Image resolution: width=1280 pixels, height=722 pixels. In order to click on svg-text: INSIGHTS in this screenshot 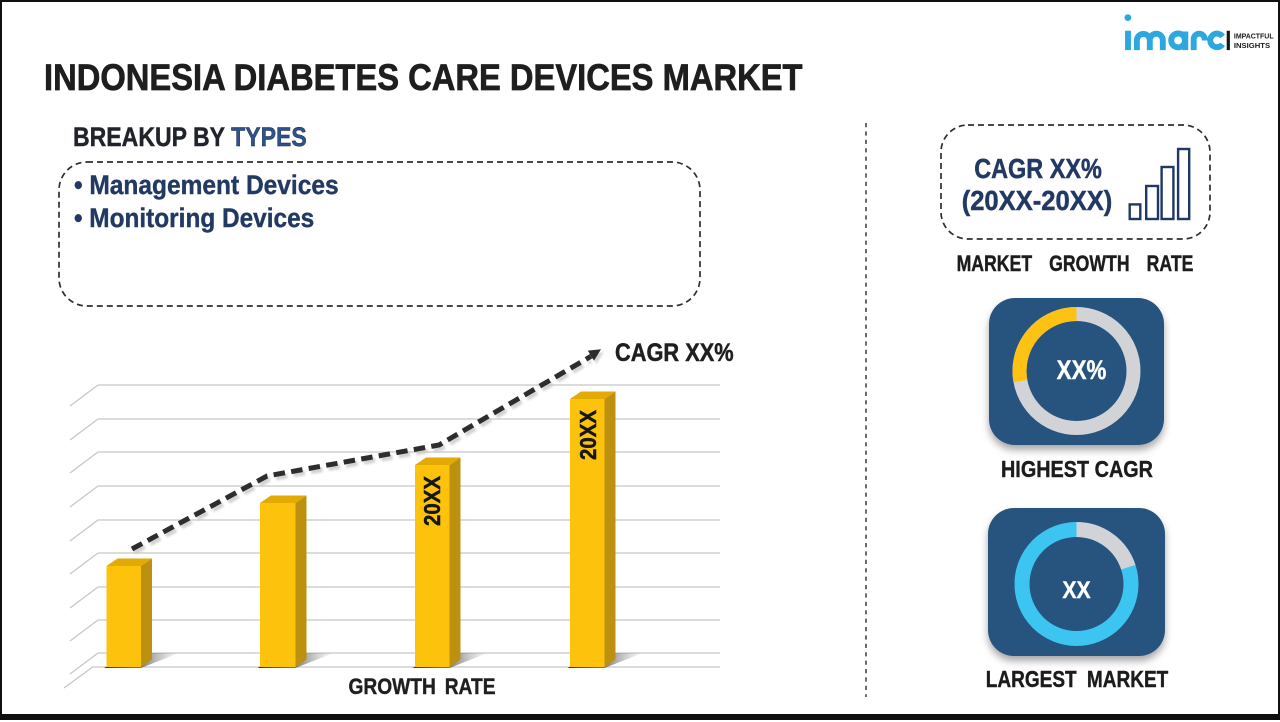, I will do `click(1252, 45)`.